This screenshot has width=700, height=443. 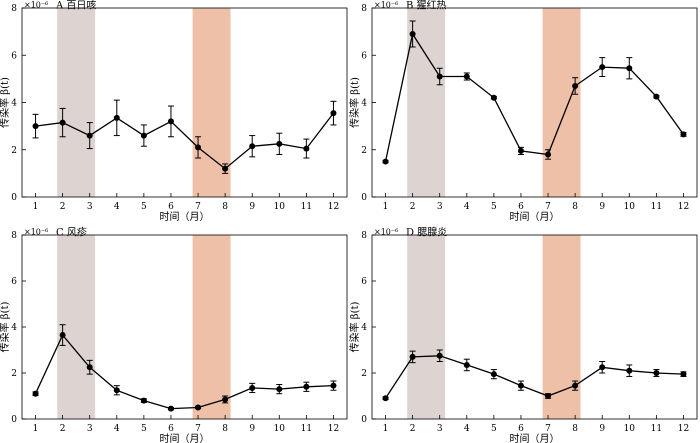 What do you see at coordinates (534, 97) in the screenshot?
I see `series-line` at bounding box center [534, 97].